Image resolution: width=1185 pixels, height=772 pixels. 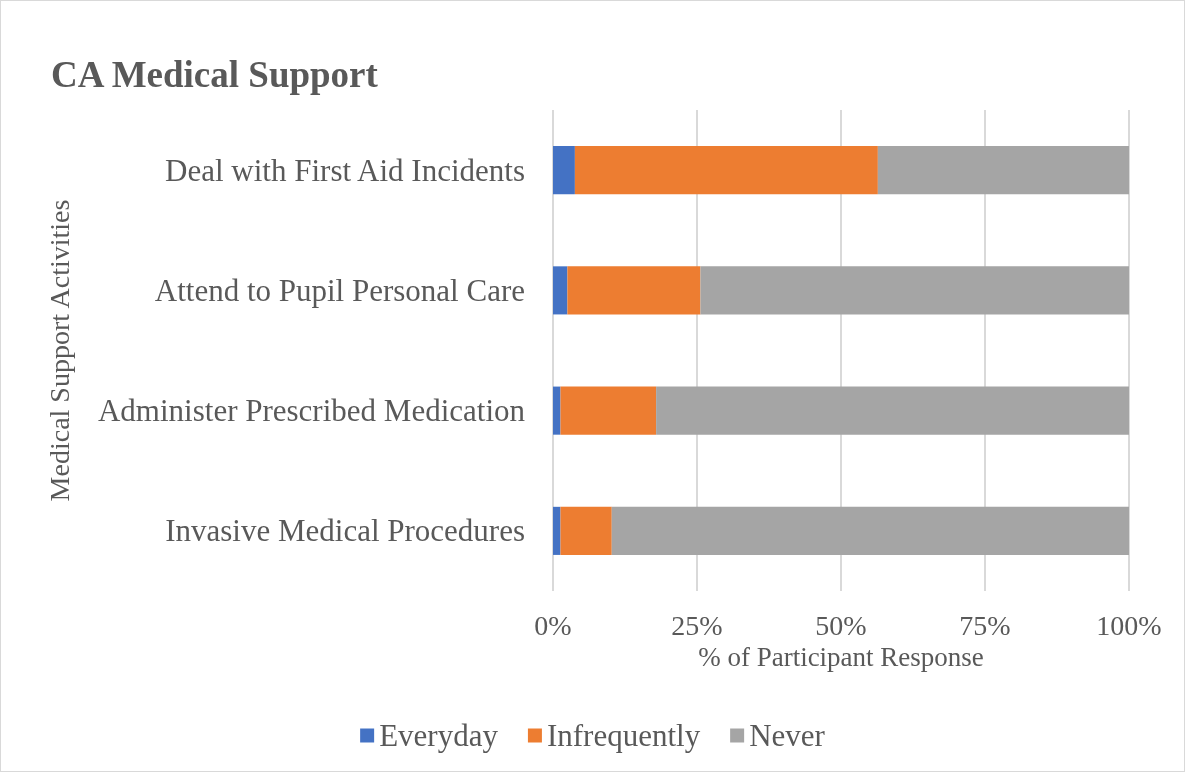 I want to click on x-tick-label: 50%, so click(x=841, y=625).